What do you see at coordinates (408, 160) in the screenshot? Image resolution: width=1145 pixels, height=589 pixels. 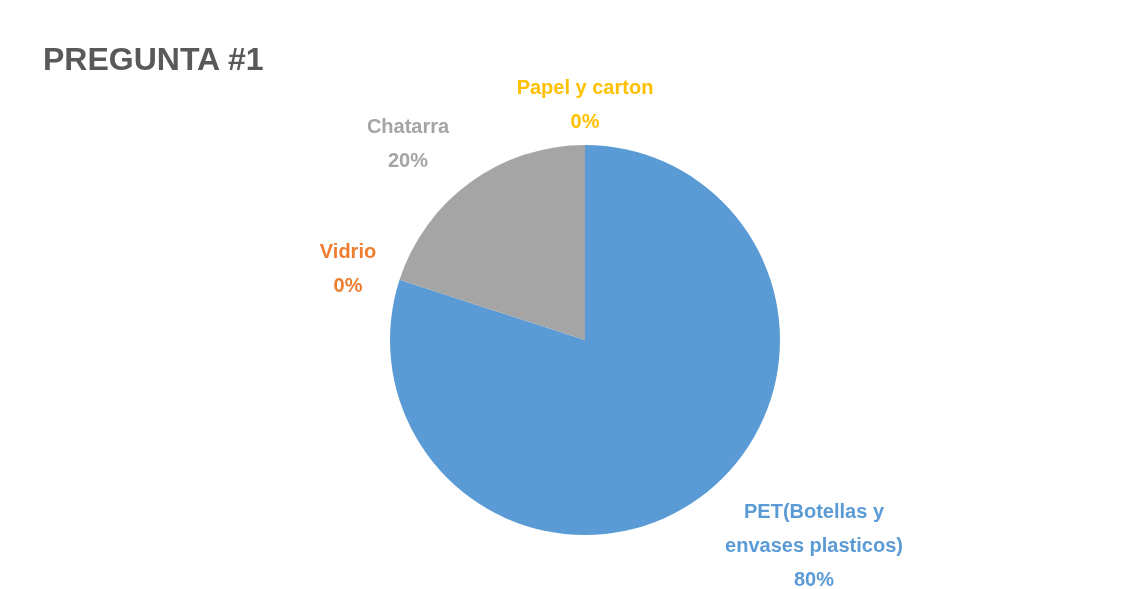 I see `data-label: 20%` at bounding box center [408, 160].